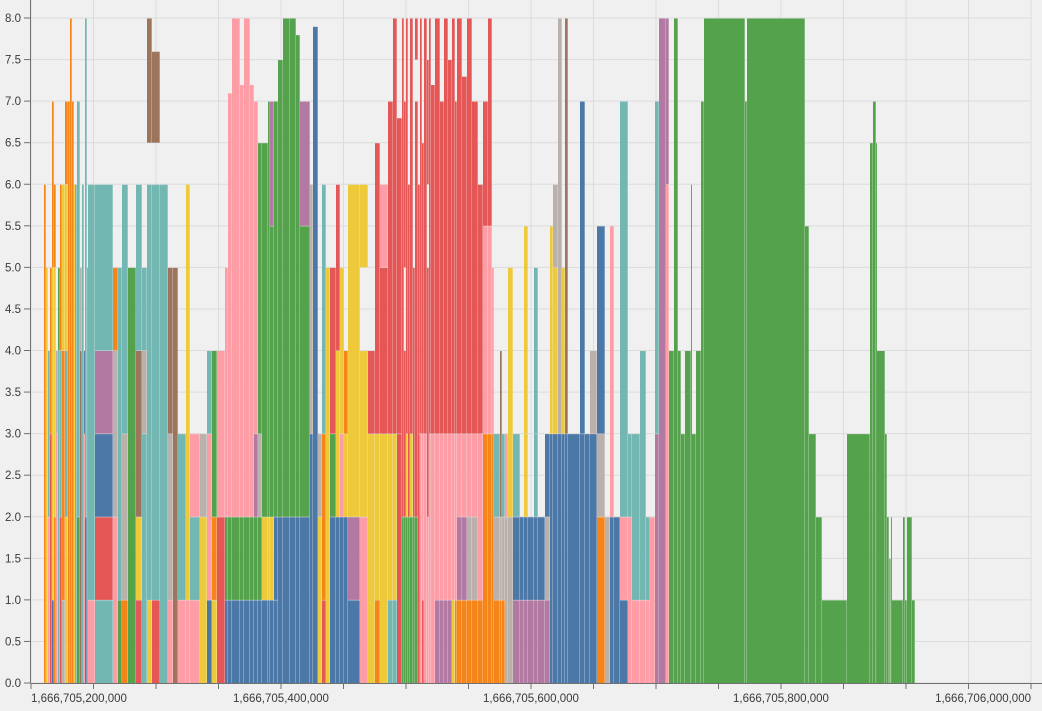  What do you see at coordinates (281, 699) in the screenshot?
I see `x-tick-label: 1,666,705,400,000` at bounding box center [281, 699].